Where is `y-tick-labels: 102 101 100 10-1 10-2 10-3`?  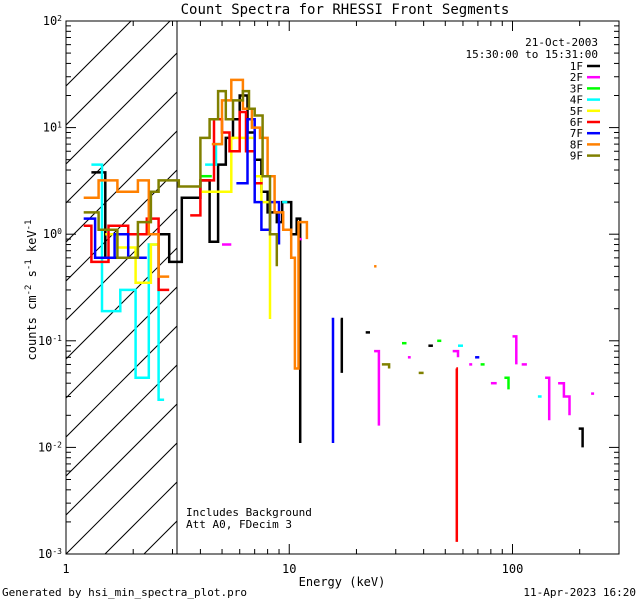 y-tick-labels: 102 101 100 10-1 10-2 10-3 is located at coordinates (50, 288).